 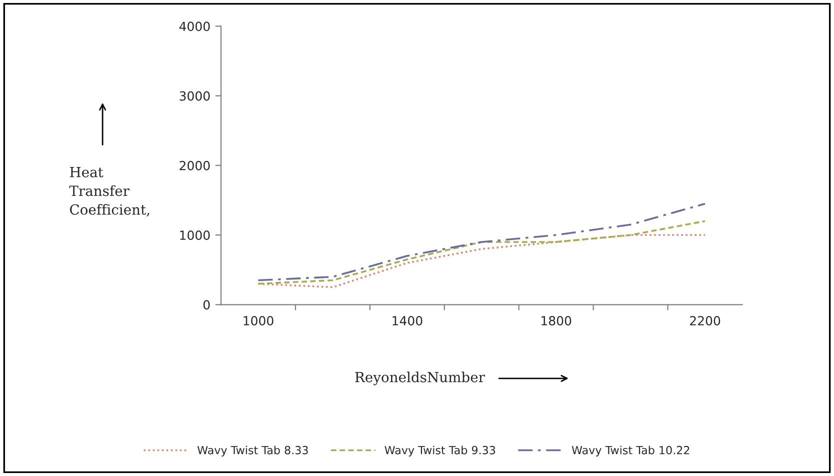 What do you see at coordinates (259, 321) in the screenshot?
I see `x-tick-label: 1000` at bounding box center [259, 321].